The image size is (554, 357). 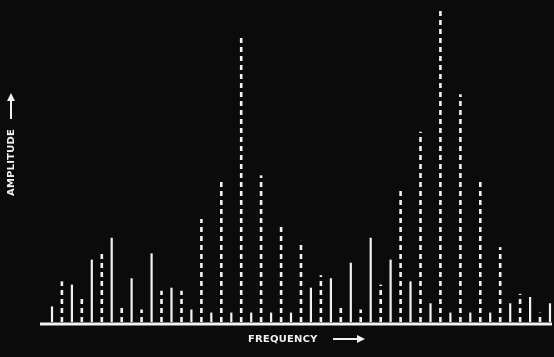 What do you see at coordinates (11, 106) in the screenshot?
I see `y-axis-arrow-icon` at bounding box center [11, 106].